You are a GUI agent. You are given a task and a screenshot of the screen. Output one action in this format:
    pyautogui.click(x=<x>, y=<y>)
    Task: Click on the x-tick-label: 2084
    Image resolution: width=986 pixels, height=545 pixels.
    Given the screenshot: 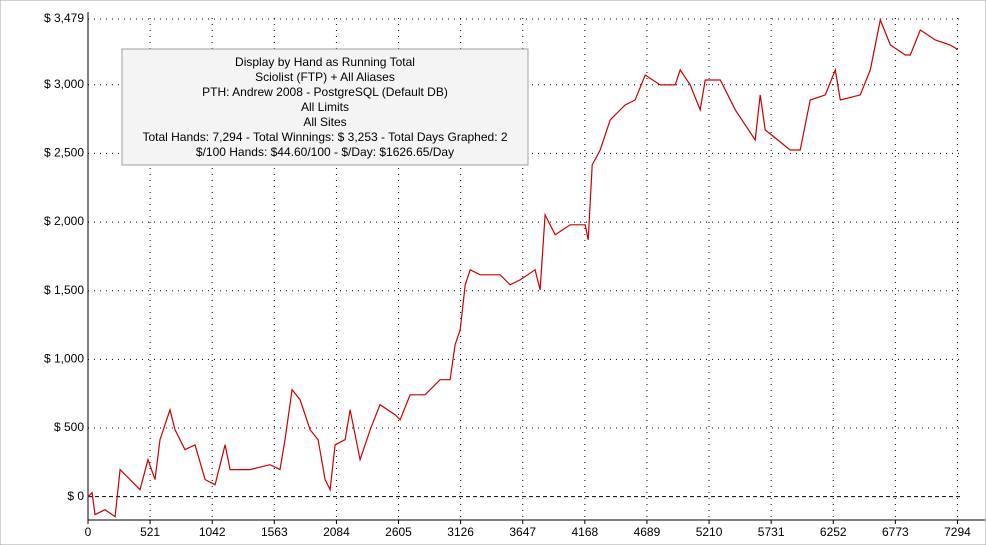 What is the action you would take?
    pyautogui.click(x=336, y=532)
    